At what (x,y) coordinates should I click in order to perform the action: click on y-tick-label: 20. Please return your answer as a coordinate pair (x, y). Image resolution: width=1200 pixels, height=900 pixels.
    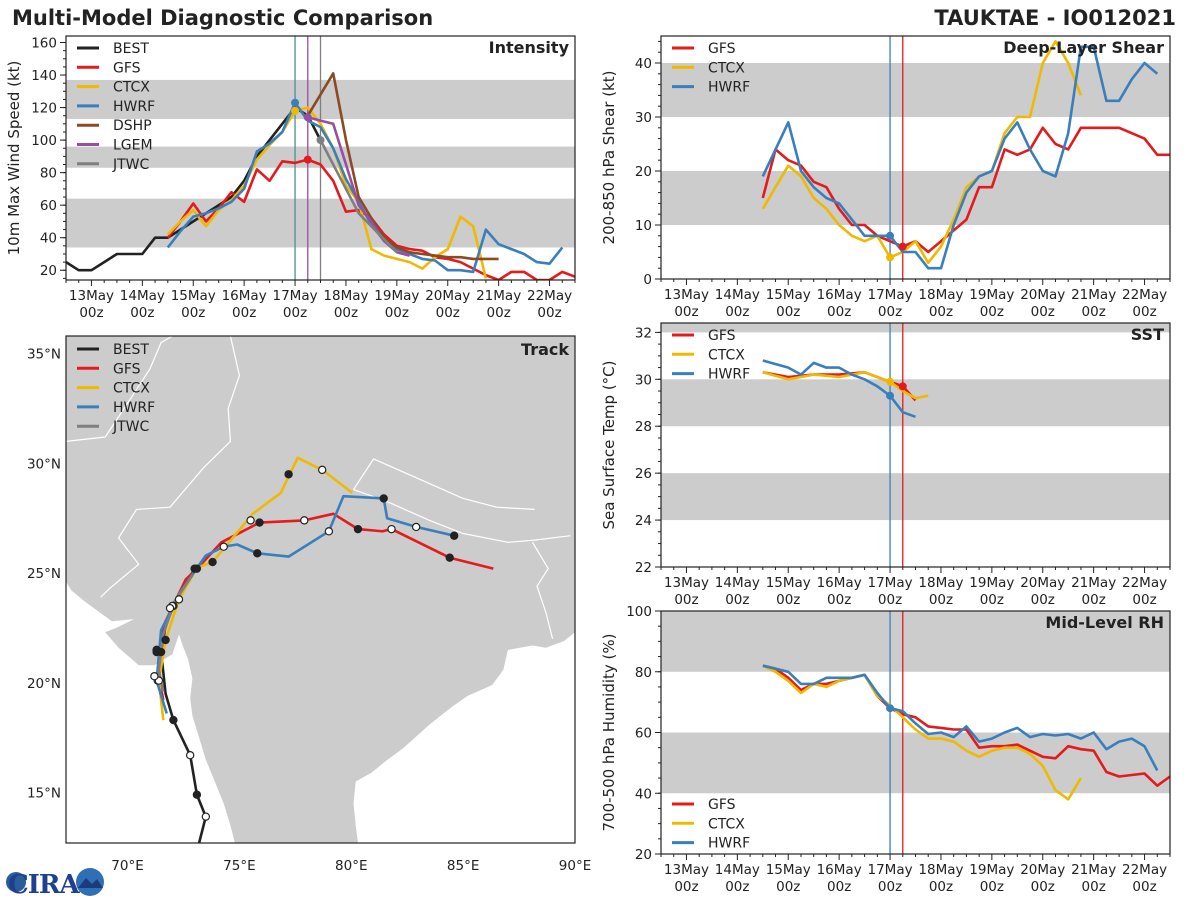
    Looking at the image, I should click on (643, 855).